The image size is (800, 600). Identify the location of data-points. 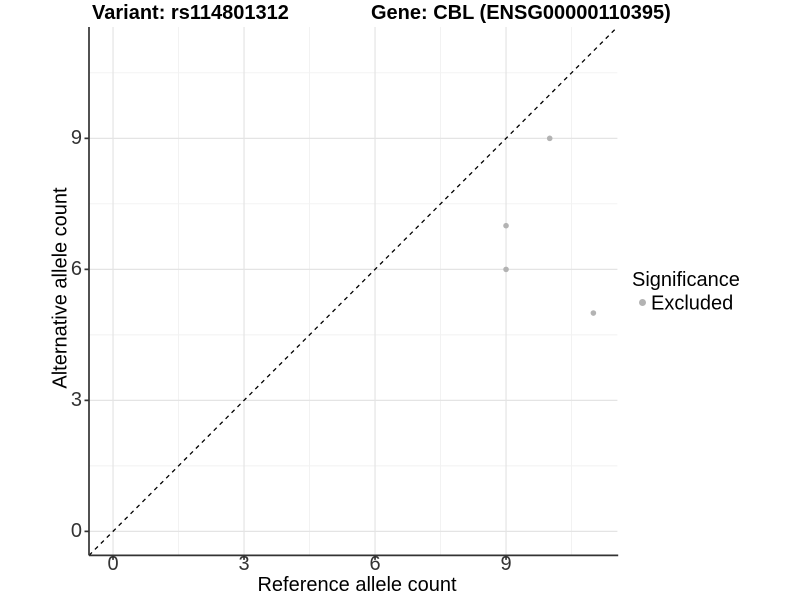
(550, 225).